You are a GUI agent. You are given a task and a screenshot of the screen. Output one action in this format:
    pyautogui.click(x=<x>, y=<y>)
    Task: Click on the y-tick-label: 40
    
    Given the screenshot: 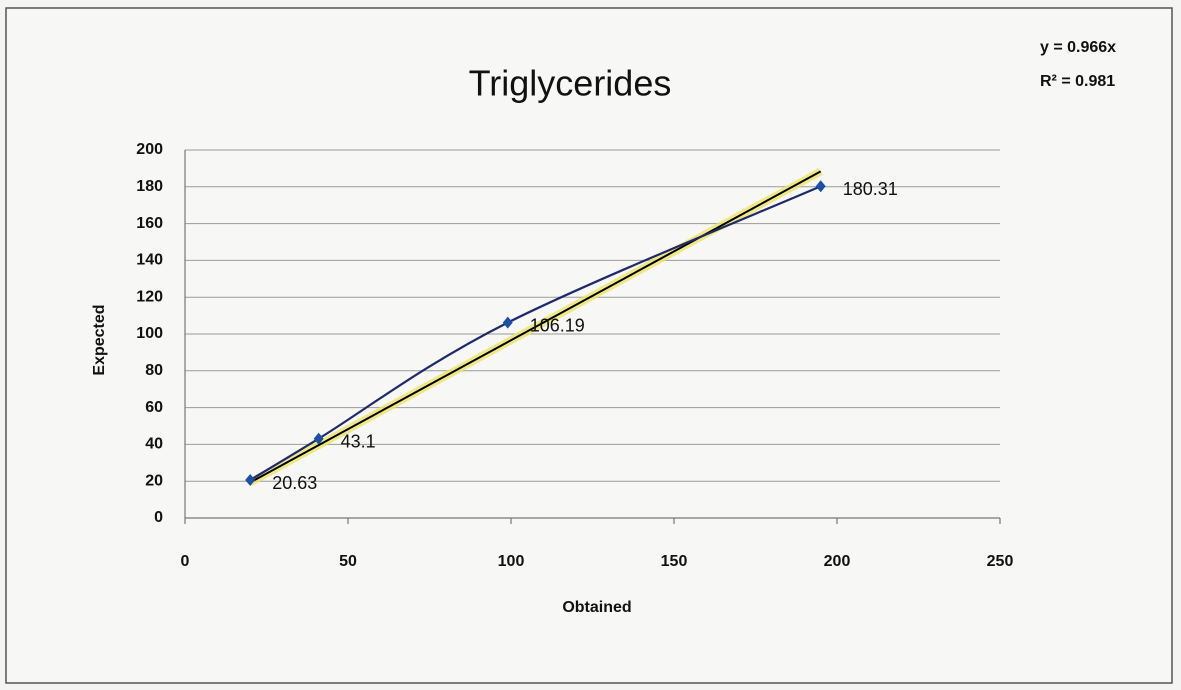 What is the action you would take?
    pyautogui.click(x=154, y=444)
    